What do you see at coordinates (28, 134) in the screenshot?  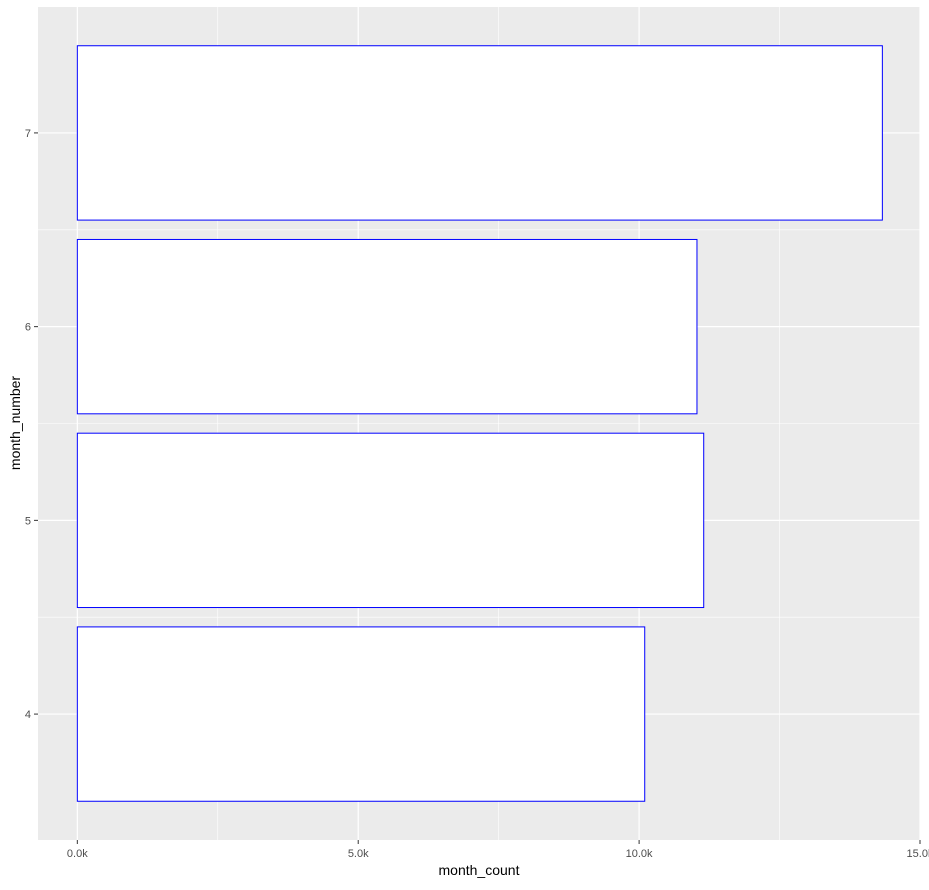 I see `y-tick-label: 7` at bounding box center [28, 134].